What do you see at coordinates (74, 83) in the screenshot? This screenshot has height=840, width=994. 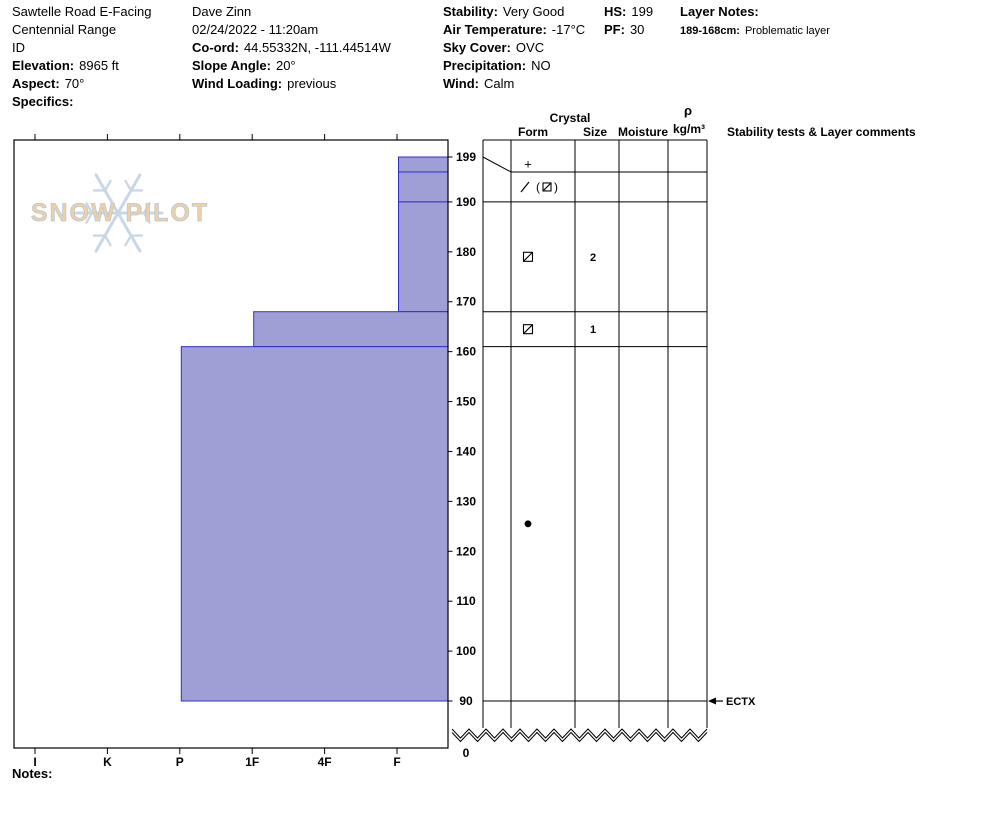 I see `aspect-value: 70°` at bounding box center [74, 83].